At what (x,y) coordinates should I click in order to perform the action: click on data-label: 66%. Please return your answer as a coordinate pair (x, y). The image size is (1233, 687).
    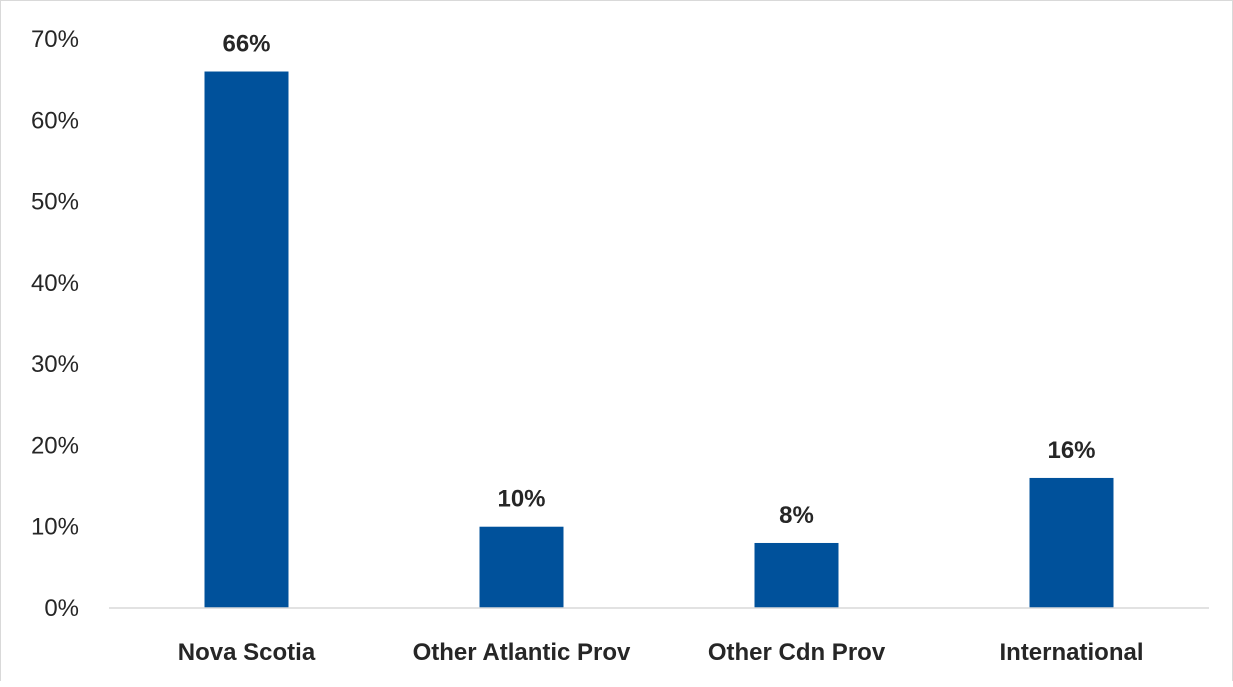
    Looking at the image, I should click on (246, 44).